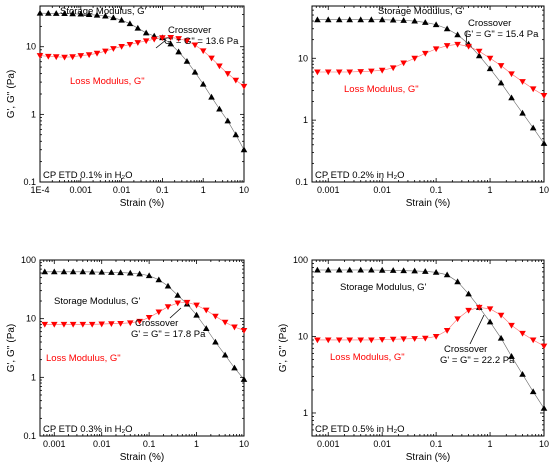 The height and width of the screenshot is (466, 550). I want to click on series-storage-modulus, so click(431, 338).